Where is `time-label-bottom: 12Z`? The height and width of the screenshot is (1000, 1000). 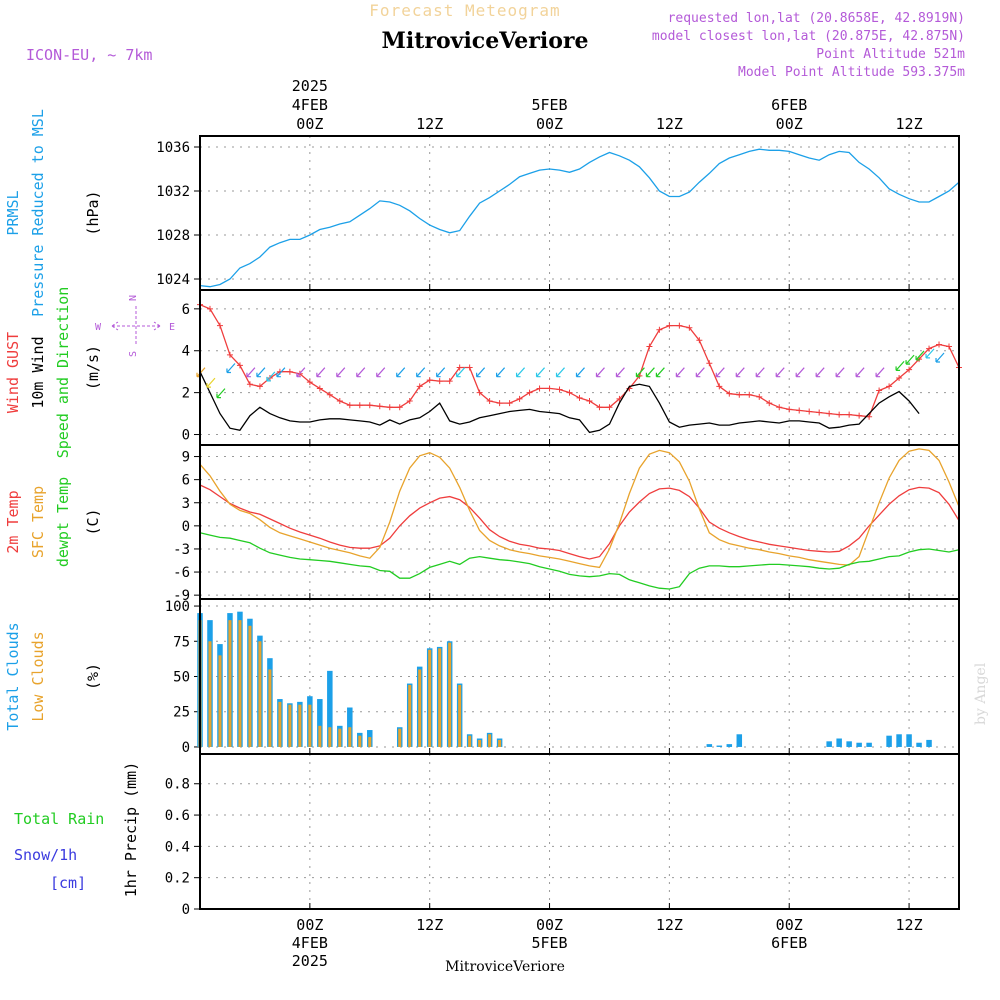
time-label-bottom: 12Z is located at coordinates (669, 925).